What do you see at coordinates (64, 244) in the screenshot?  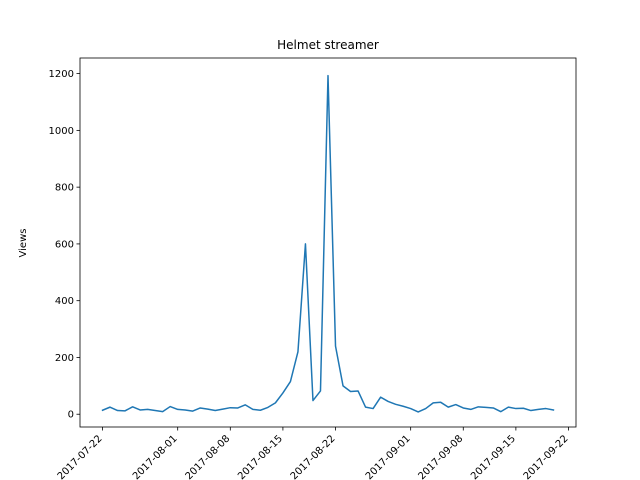 I see `y-tick-label: 600` at bounding box center [64, 244].